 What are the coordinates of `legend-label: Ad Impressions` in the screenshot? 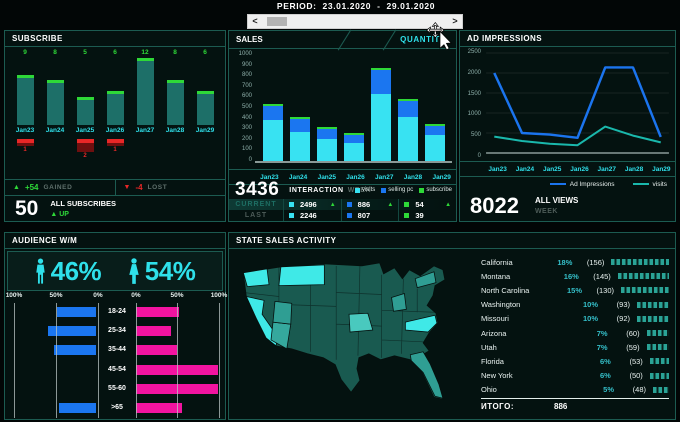 It's located at (592, 184).